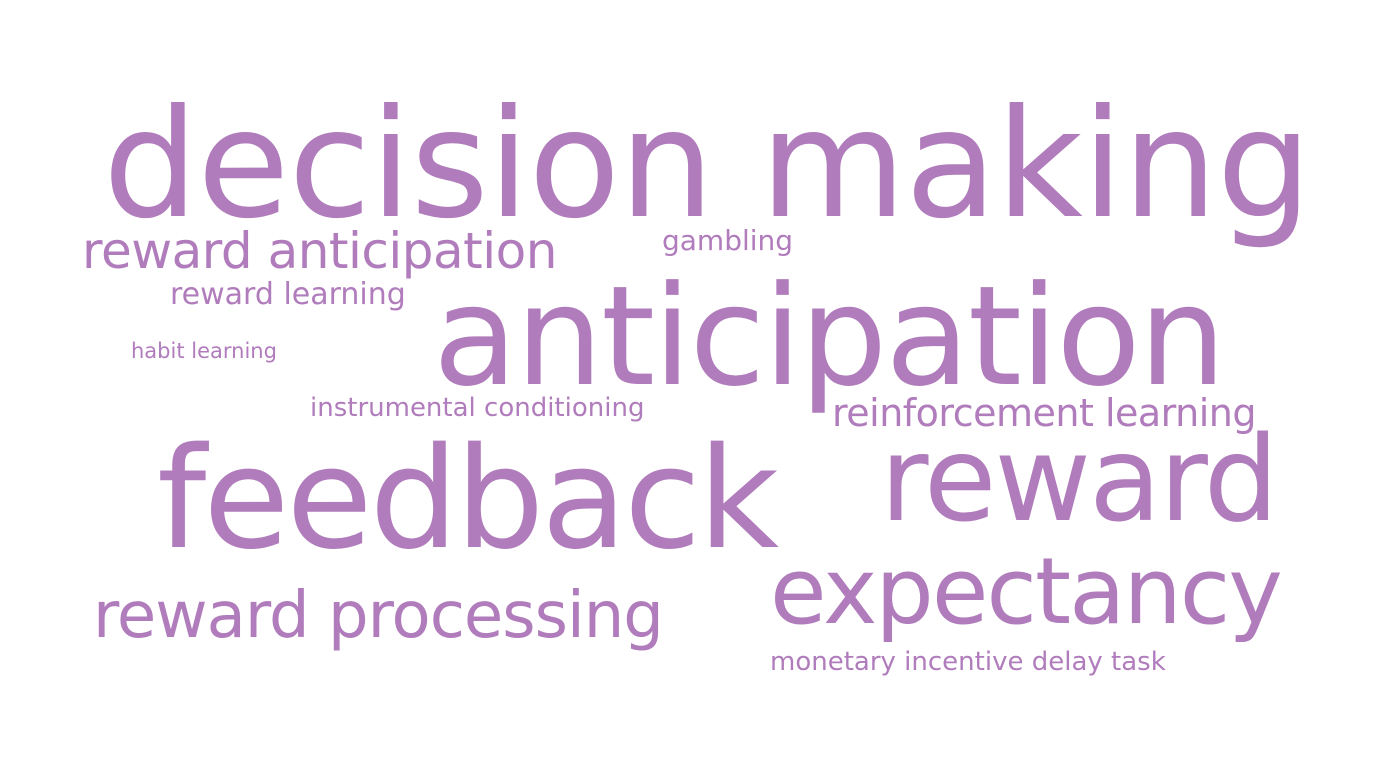 Image resolution: width=1400 pixels, height=779 pixels. I want to click on word-reward-anticipation: reward anticipation, so click(319, 251).